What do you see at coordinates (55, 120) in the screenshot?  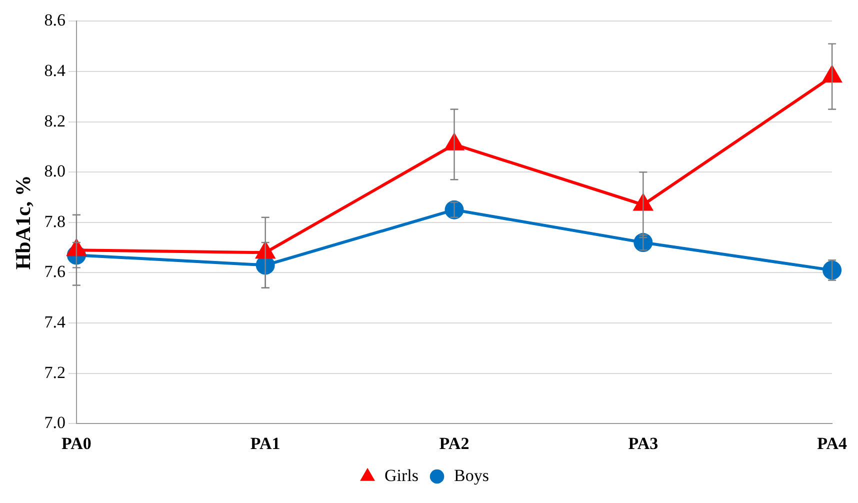 I see `y-tick-label: 8.2` at bounding box center [55, 120].